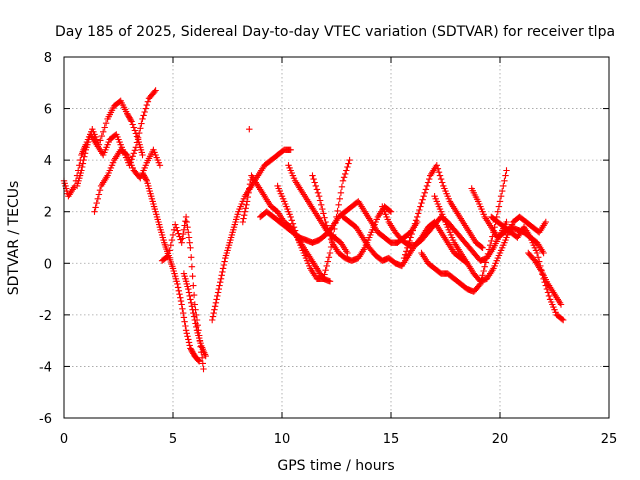  Describe the element at coordinates (490, 239) in the screenshot. I see `series-sat-q` at that location.